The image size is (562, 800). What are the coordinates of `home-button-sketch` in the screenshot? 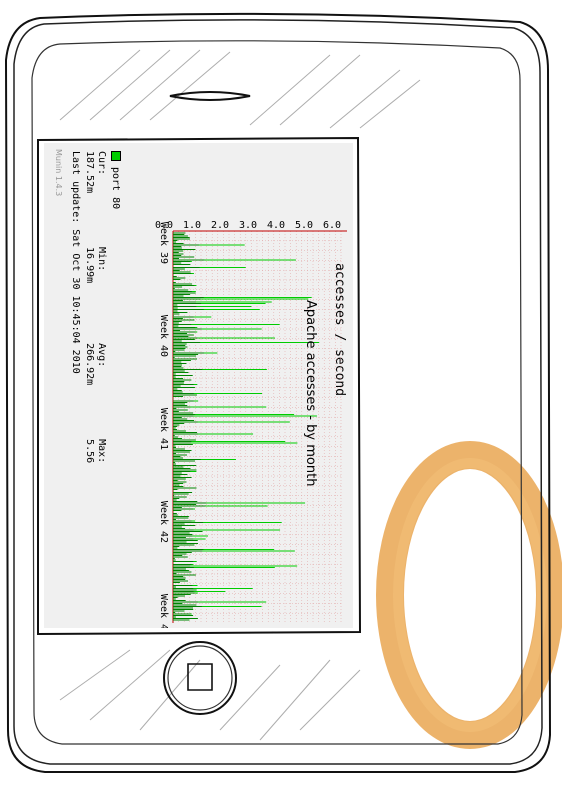 It's located at (200, 678).